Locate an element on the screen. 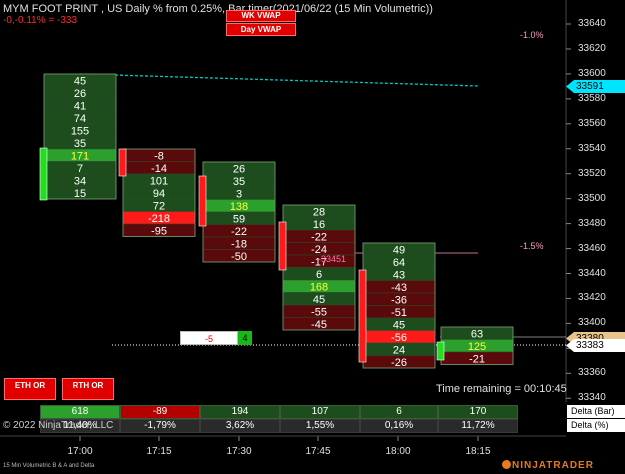 This screenshot has height=474, width=625. rth-or-button: RTH OR is located at coordinates (88, 389).